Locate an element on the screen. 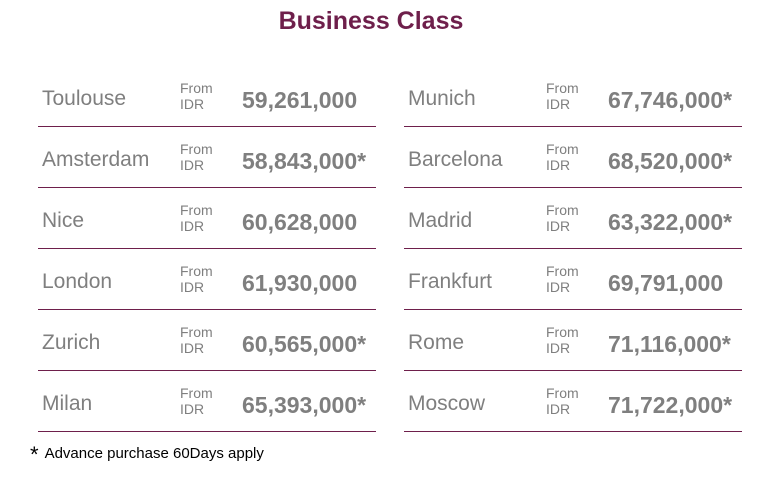  fare-row: Zurich From IDR 60,565,000* is located at coordinates (207, 344).